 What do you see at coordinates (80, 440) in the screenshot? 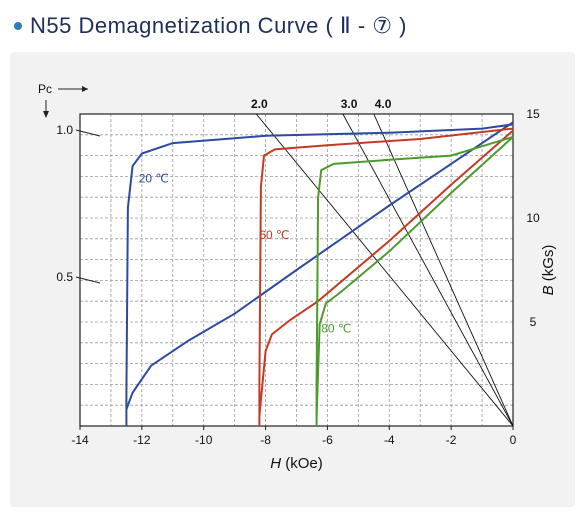
I see `x-tick-label: -14` at bounding box center [80, 440].